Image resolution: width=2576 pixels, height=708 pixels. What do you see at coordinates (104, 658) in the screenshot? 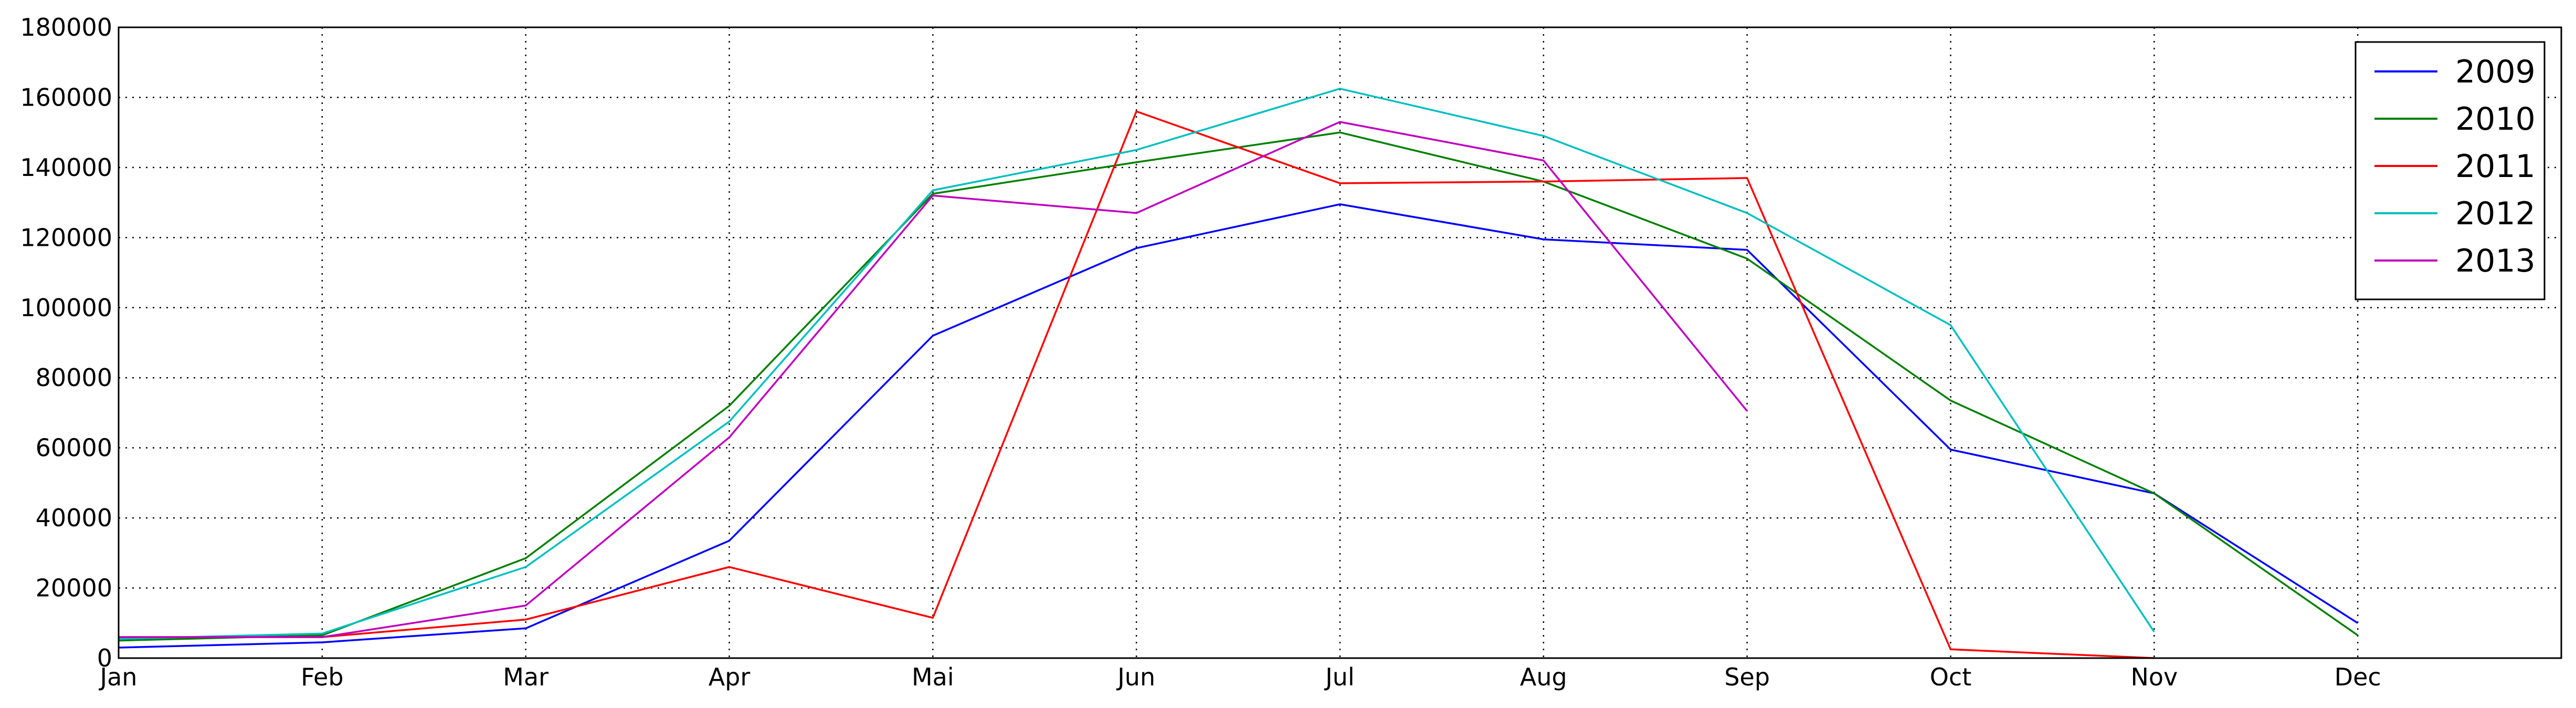
I see `y-tick-label: 0` at bounding box center [104, 658].